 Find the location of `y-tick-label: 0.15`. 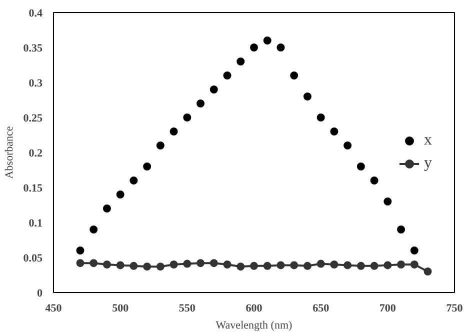

y-tick-label: 0.15 is located at coordinates (33, 188).